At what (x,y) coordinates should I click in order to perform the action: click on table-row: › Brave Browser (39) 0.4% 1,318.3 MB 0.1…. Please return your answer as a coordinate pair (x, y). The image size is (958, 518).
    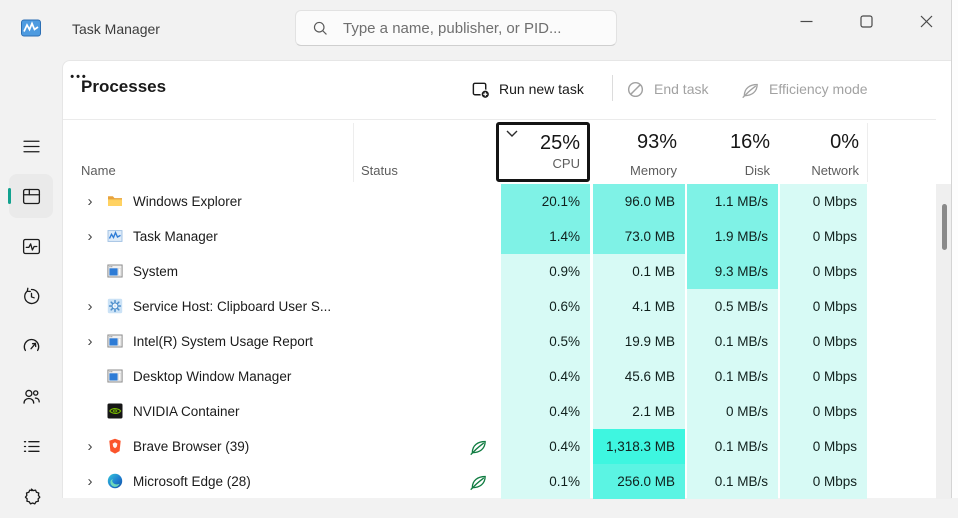
    Looking at the image, I should click on (499, 446).